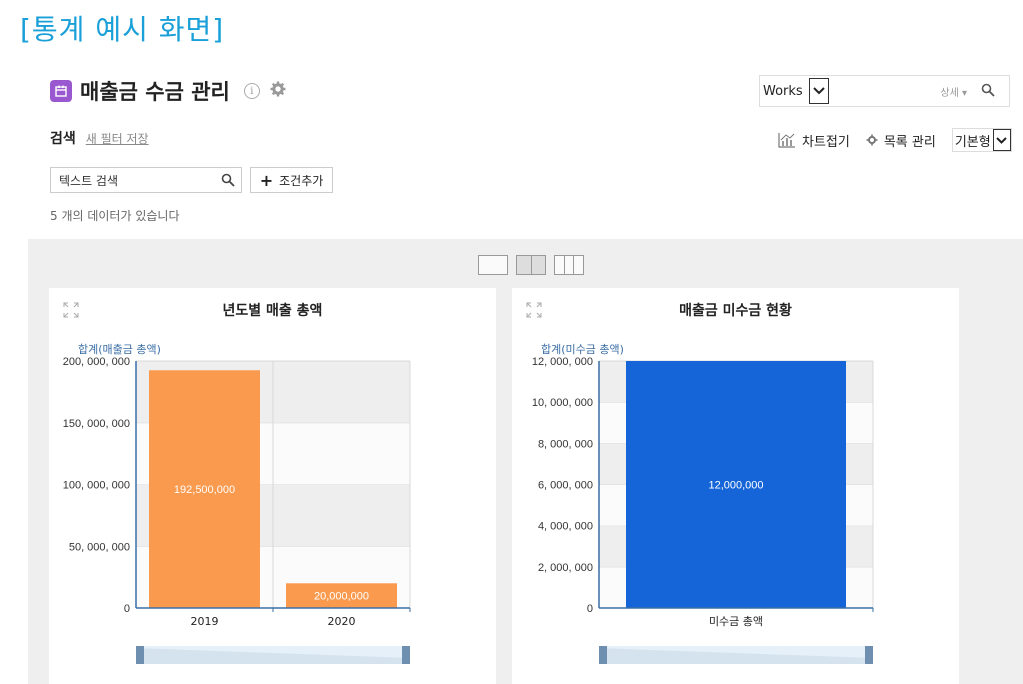 This screenshot has width=1023, height=684. I want to click on bar-value-label: 192,500,000, so click(204, 490).